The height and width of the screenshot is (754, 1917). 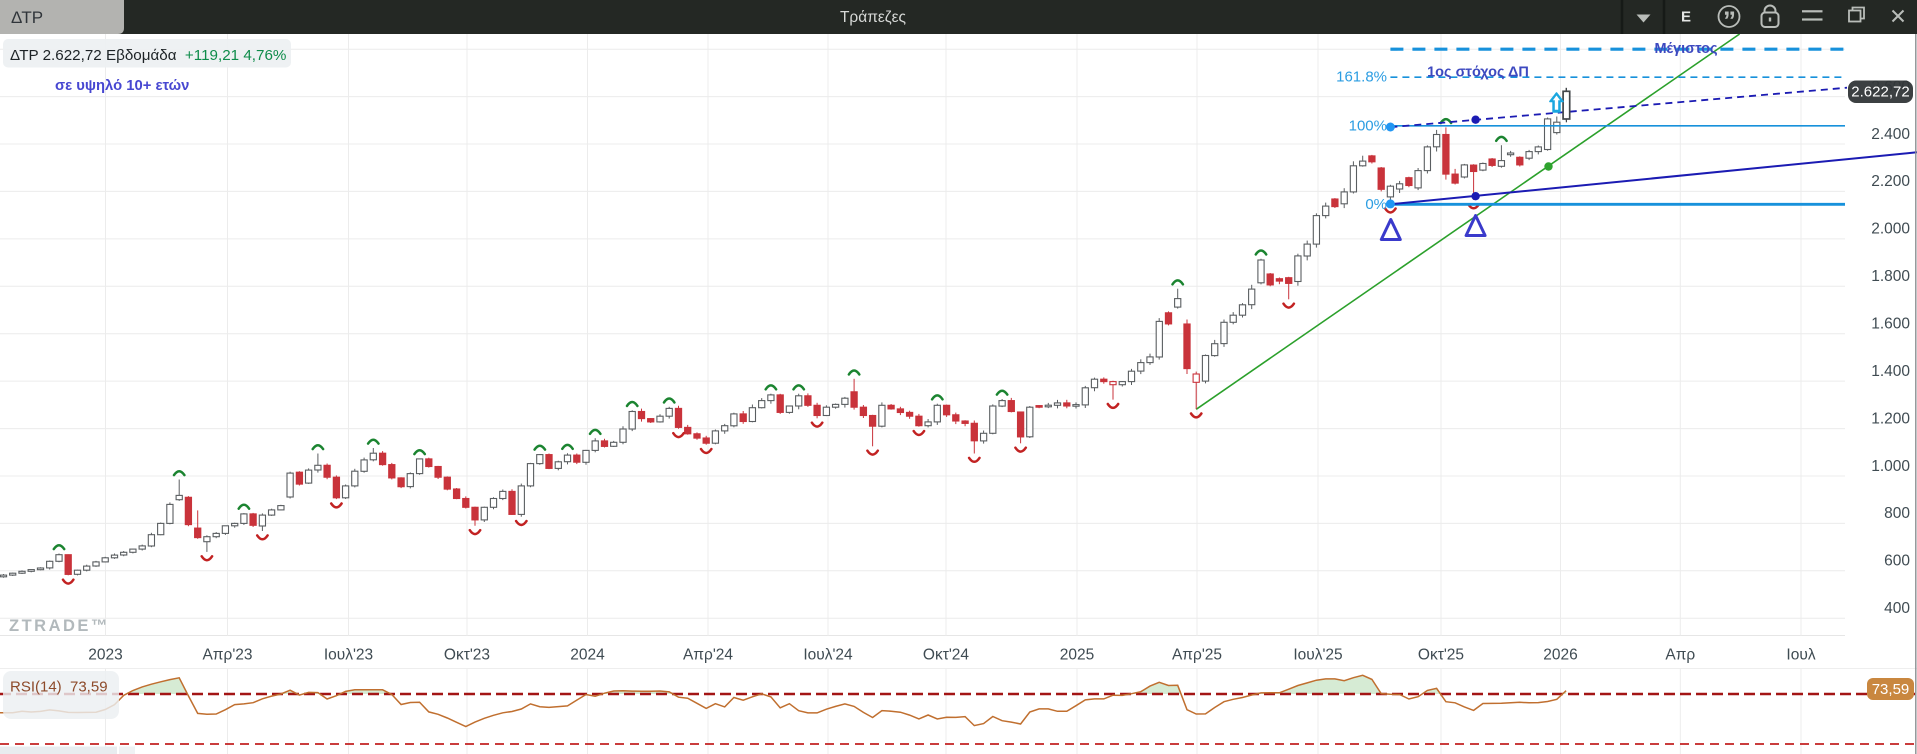 What do you see at coordinates (467, 655) in the screenshot?
I see `svg-text: Οκτ'23` at bounding box center [467, 655].